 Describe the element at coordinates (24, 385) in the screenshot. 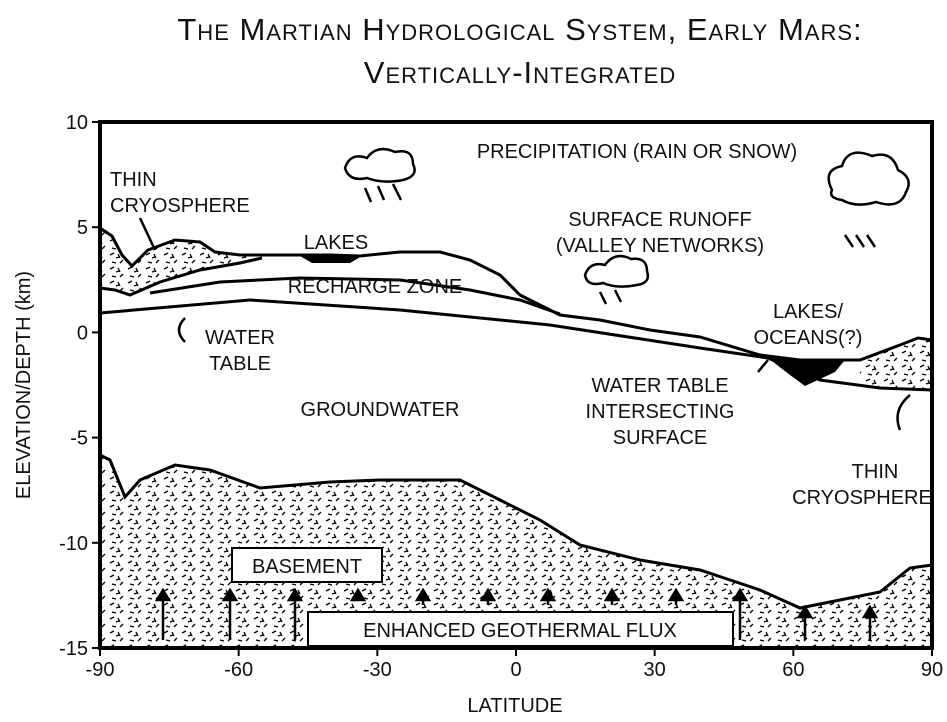

I see `y-axis-label: ELEVATION/DEPTH (km)` at that location.